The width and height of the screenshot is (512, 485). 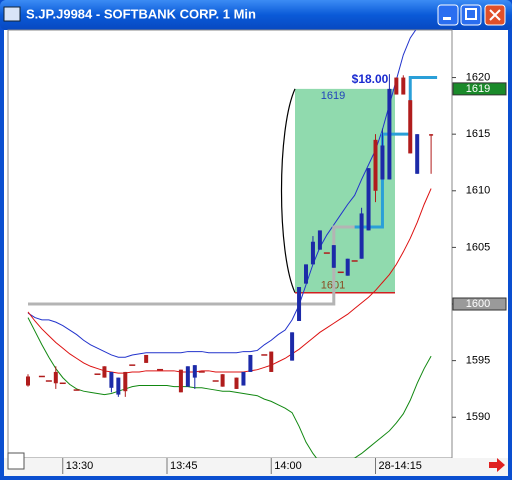 What do you see at coordinates (478, 191) in the screenshot?
I see `y-tick-label: 1610` at bounding box center [478, 191].